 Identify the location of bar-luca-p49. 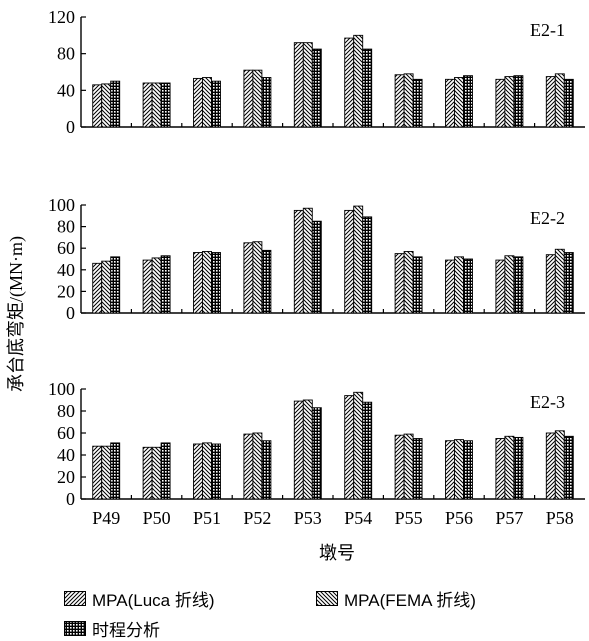
(97, 106).